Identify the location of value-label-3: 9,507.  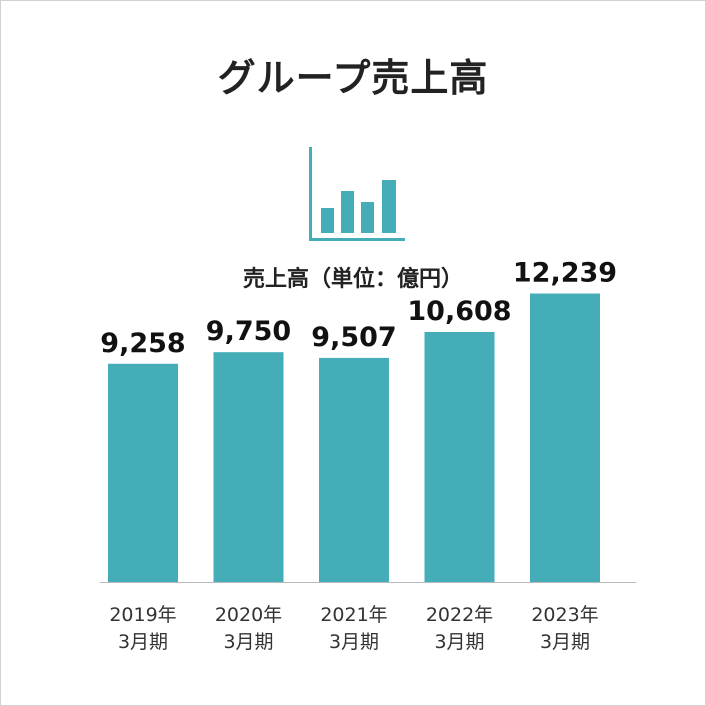
(353, 337).